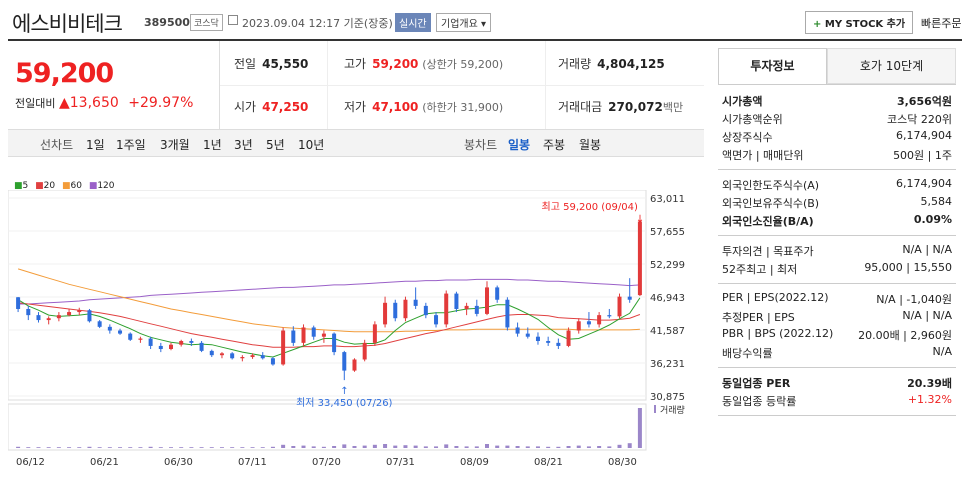 This screenshot has height=491, width=970. Describe the element at coordinates (590, 145) in the screenshot. I see `candle-monthly: 월봉` at that location.